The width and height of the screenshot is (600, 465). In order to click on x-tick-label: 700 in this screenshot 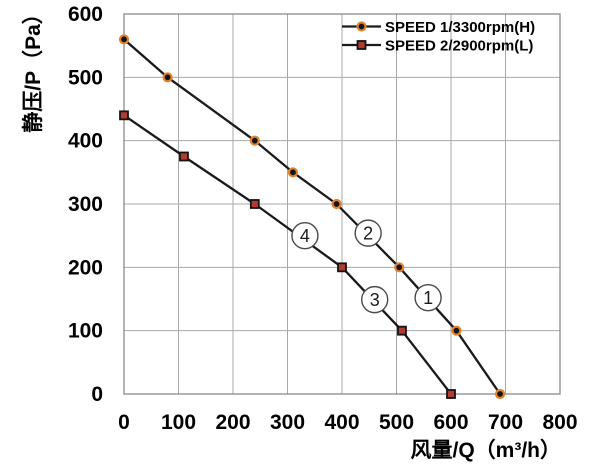, I will do `click(505, 422)`.